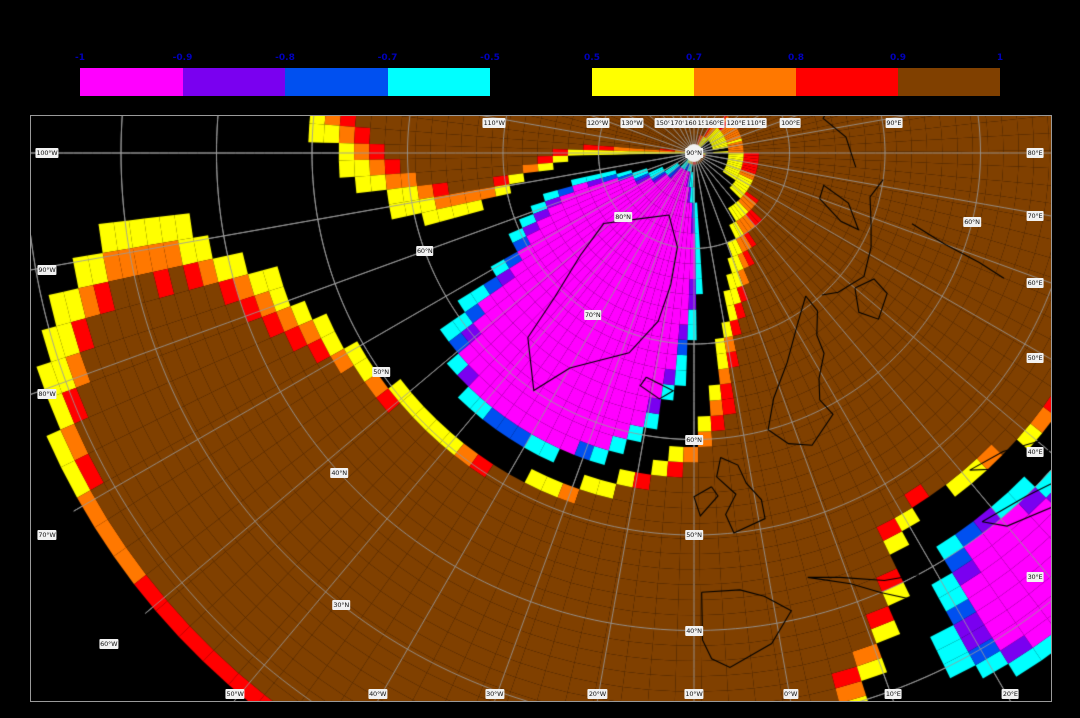 The height and width of the screenshot is (718, 1080). I want to click on negative-correlation-colorbar, so click(285, 82).